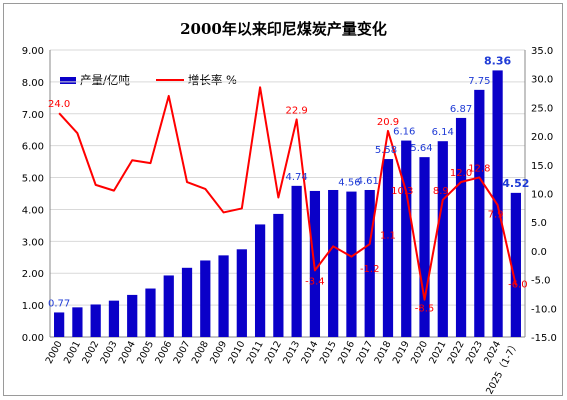 The width and height of the screenshot is (567, 400). What do you see at coordinates (273, 352) in the screenshot?
I see `x-tick-label: 2012` at bounding box center [273, 352].